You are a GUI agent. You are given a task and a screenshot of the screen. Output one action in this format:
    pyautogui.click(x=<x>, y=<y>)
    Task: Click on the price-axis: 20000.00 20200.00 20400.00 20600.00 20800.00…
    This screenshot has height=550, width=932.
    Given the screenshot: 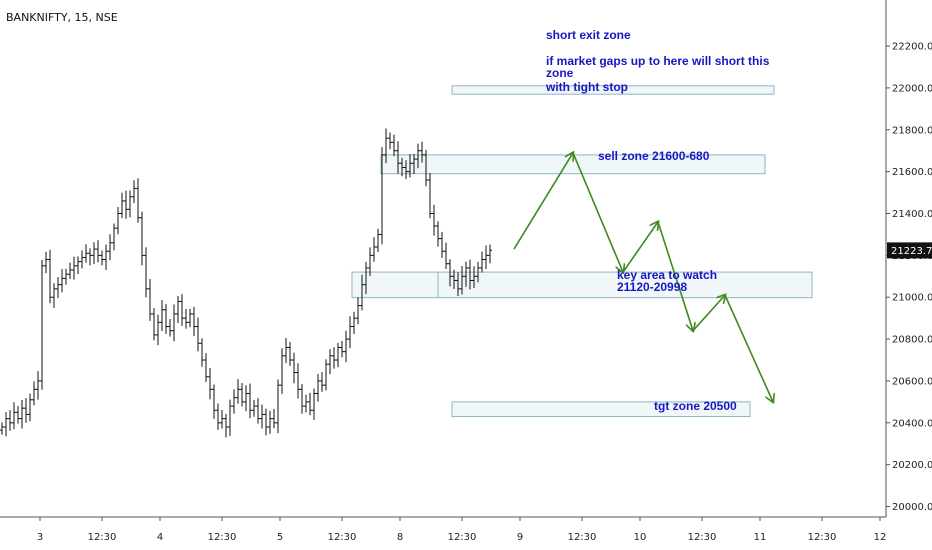 What is the action you would take?
    pyautogui.click(x=908, y=258)
    